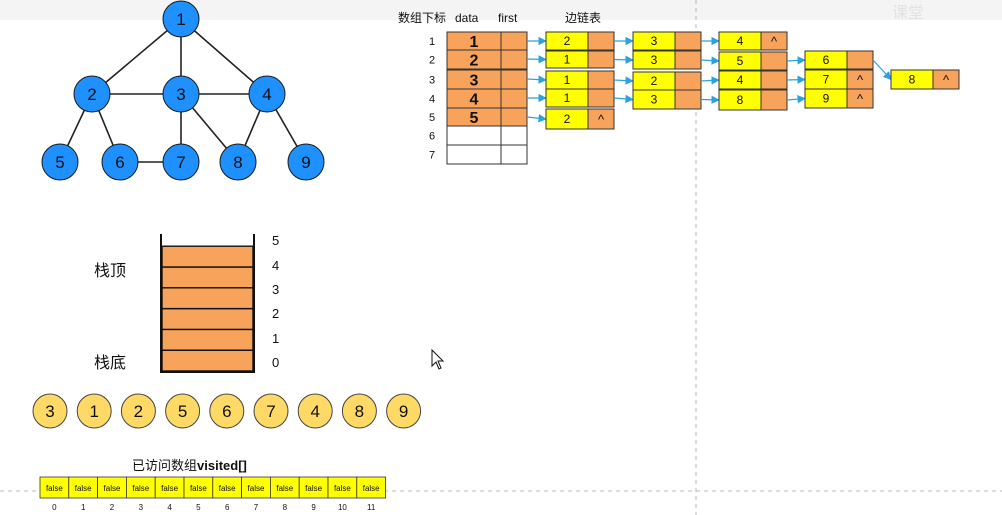 This screenshot has height=515, width=1002. I want to click on graph-vertex-label: 3, so click(180, 94).